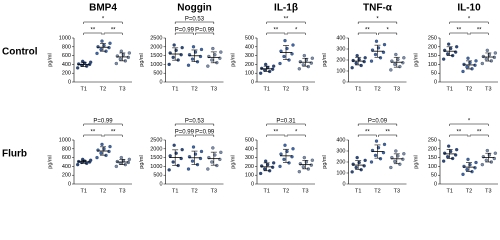 The width and height of the screenshot is (500, 240). What do you see at coordinates (378, 8) in the screenshot?
I see `panel-title: TNF-α` at bounding box center [378, 8].